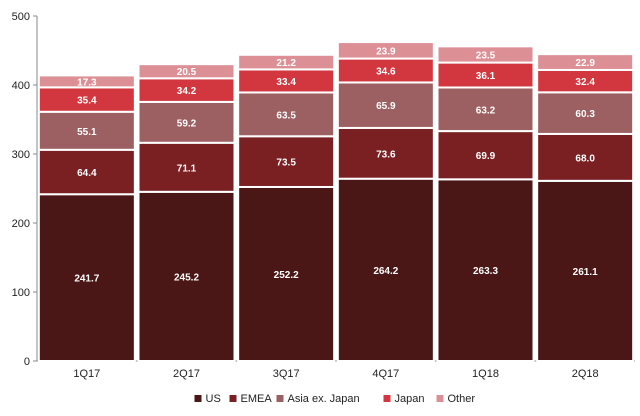 The height and width of the screenshot is (416, 640). I want to click on bar-segment-asia-ex-japan-1q18, so click(485, 109).